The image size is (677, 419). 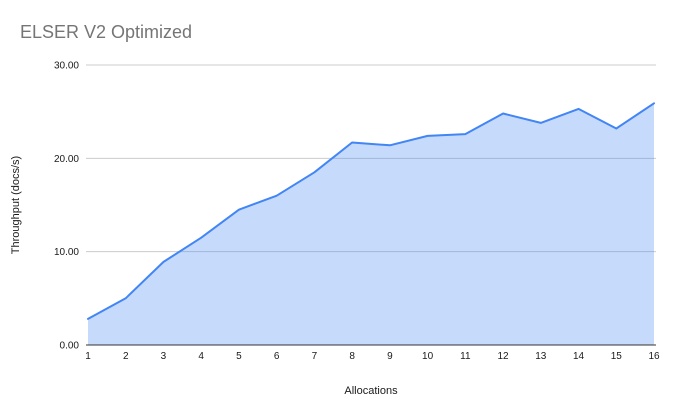 I want to click on x-tick-label: 4, so click(x=201, y=356).